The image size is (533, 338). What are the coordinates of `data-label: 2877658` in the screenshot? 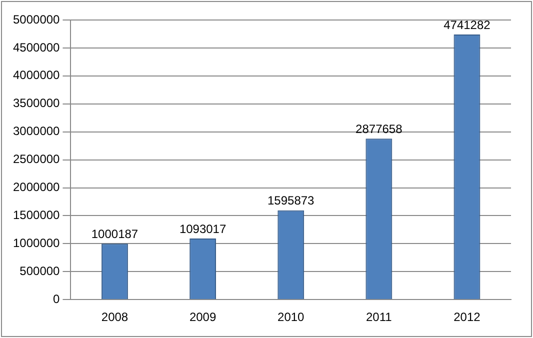 It's located at (379, 129).